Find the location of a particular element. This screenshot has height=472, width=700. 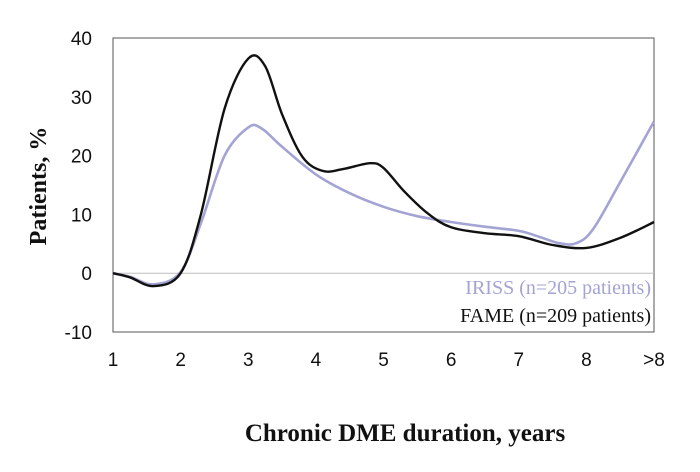

x-tick-label: 5 is located at coordinates (383, 360).